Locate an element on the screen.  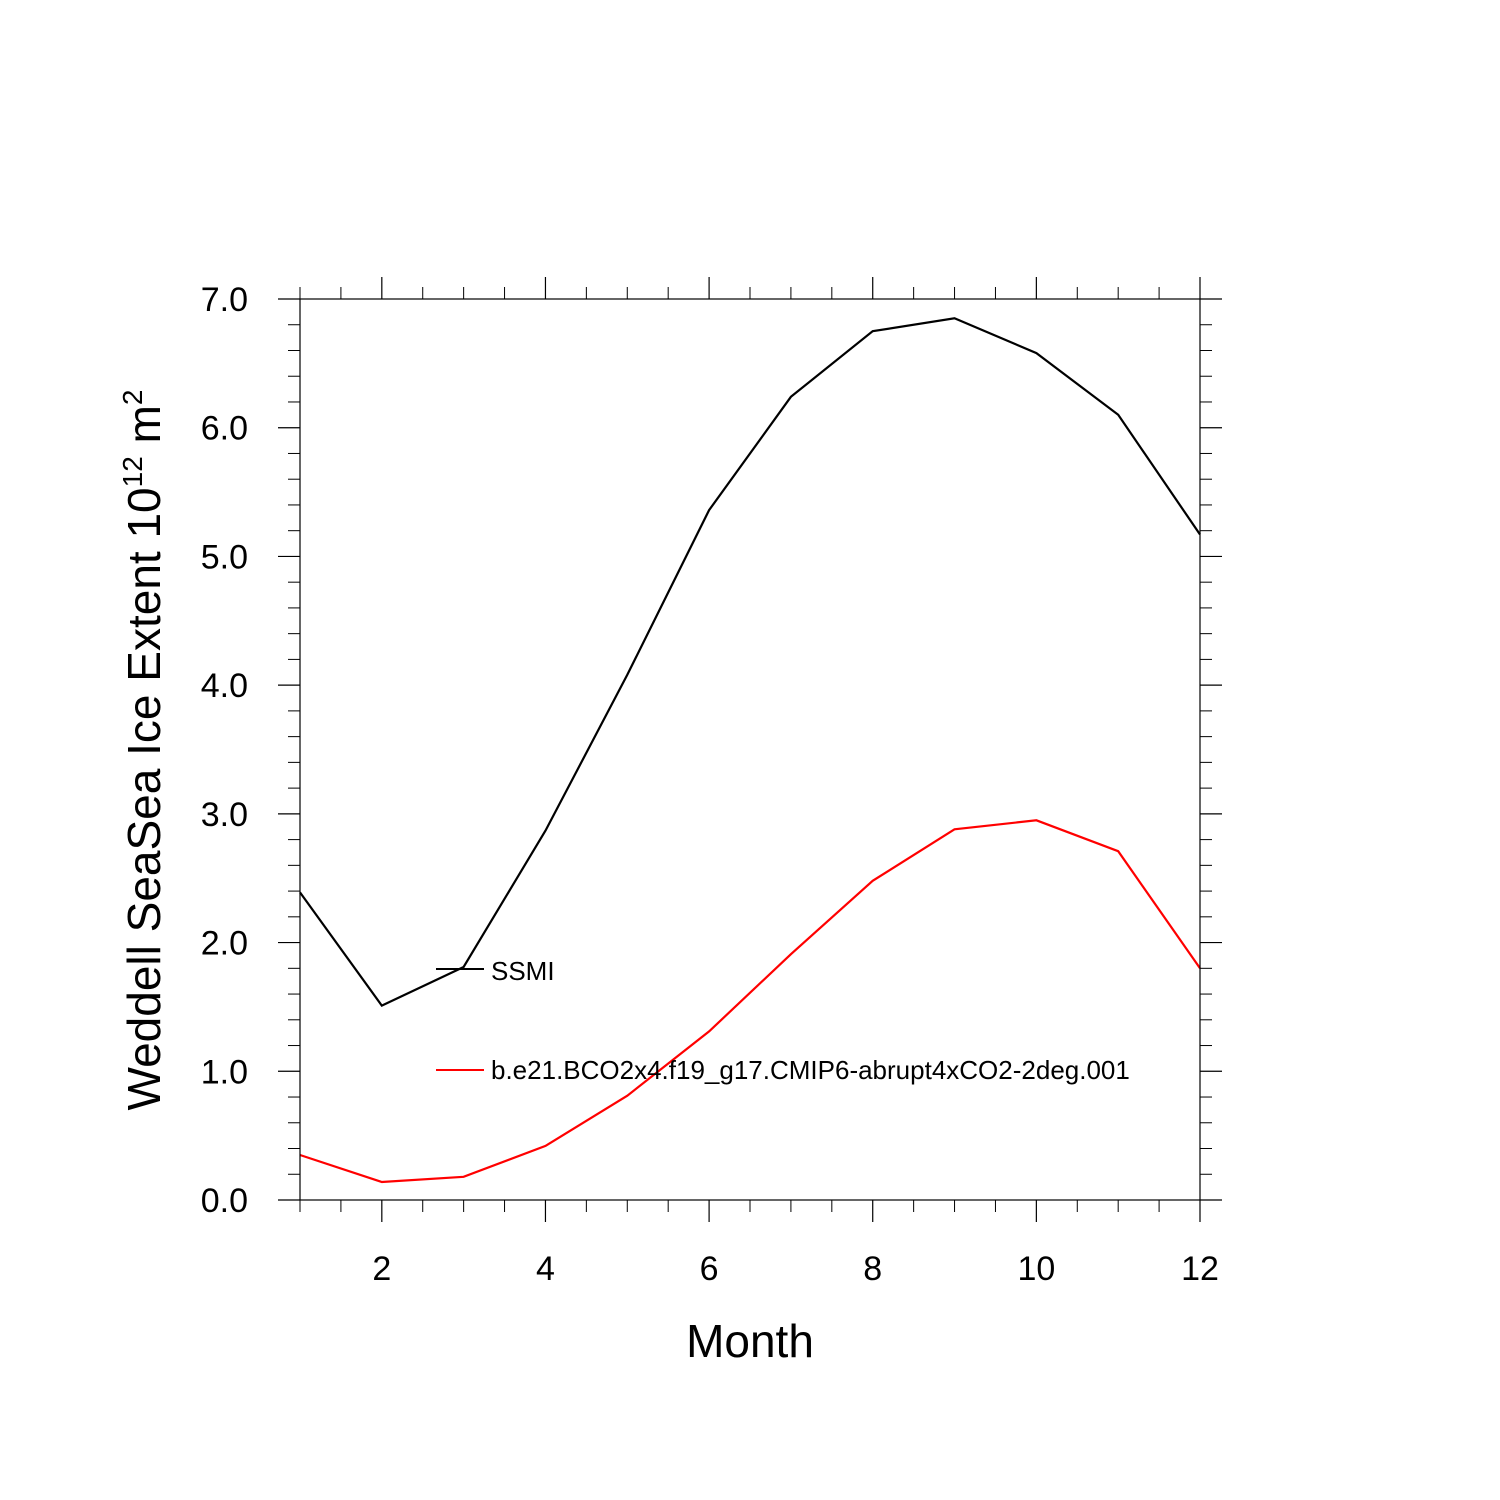
x-tick-label: 12 is located at coordinates (1200, 1269).